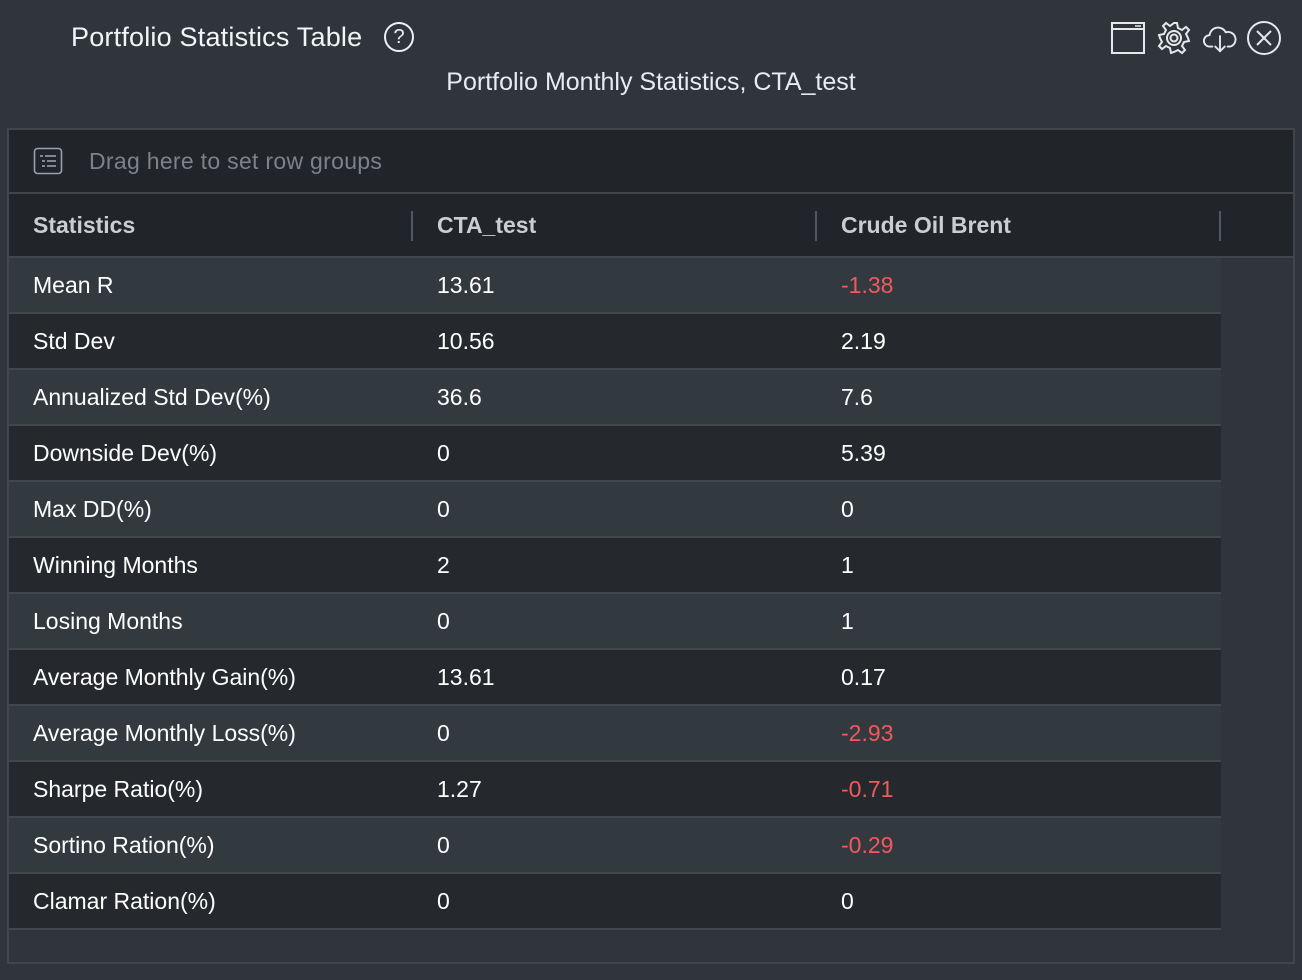 Image resolution: width=1302 pixels, height=980 pixels. Describe the element at coordinates (459, 788) in the screenshot. I see `table-cell-cta: 1.27` at that location.